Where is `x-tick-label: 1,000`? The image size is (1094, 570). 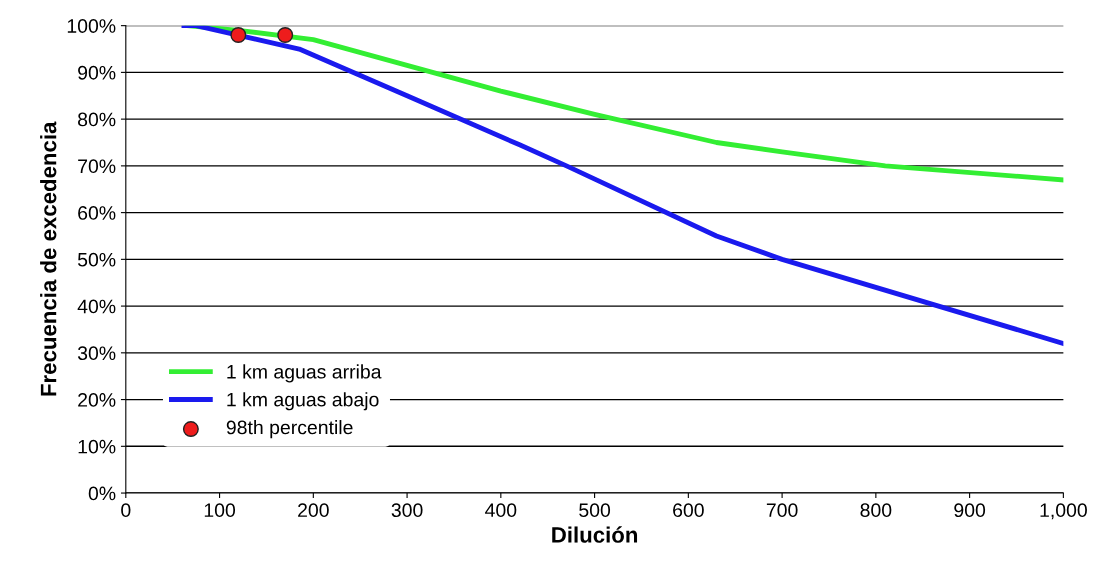 x-tick-label: 1,000 is located at coordinates (1063, 511).